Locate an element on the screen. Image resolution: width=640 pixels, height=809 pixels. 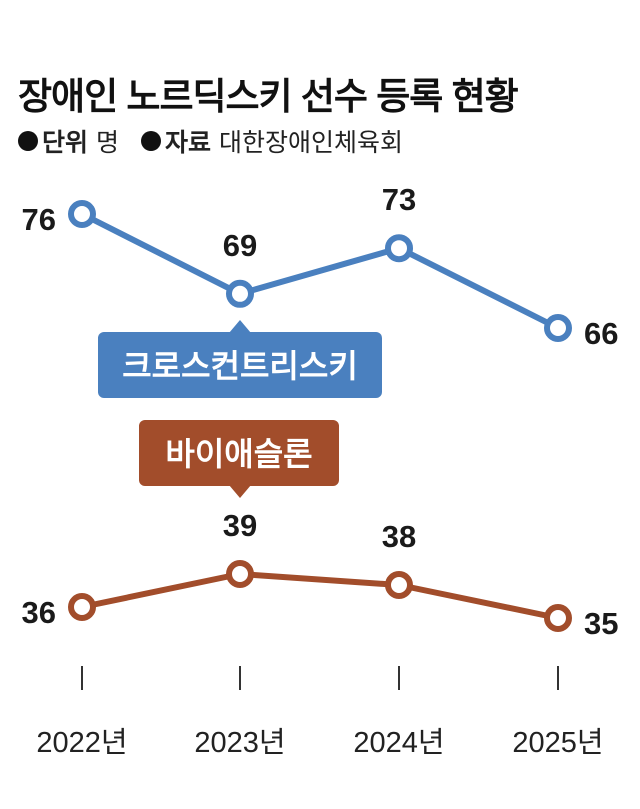
data-label: 66 is located at coordinates (601, 333).